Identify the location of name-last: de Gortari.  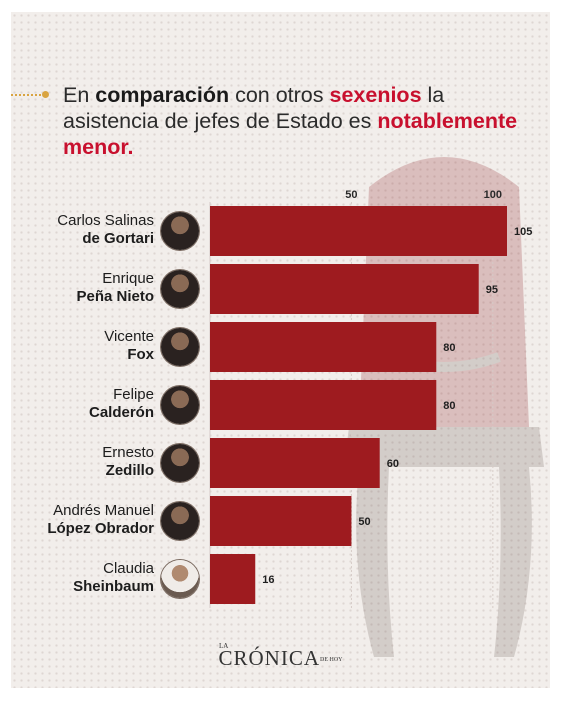
(118, 238).